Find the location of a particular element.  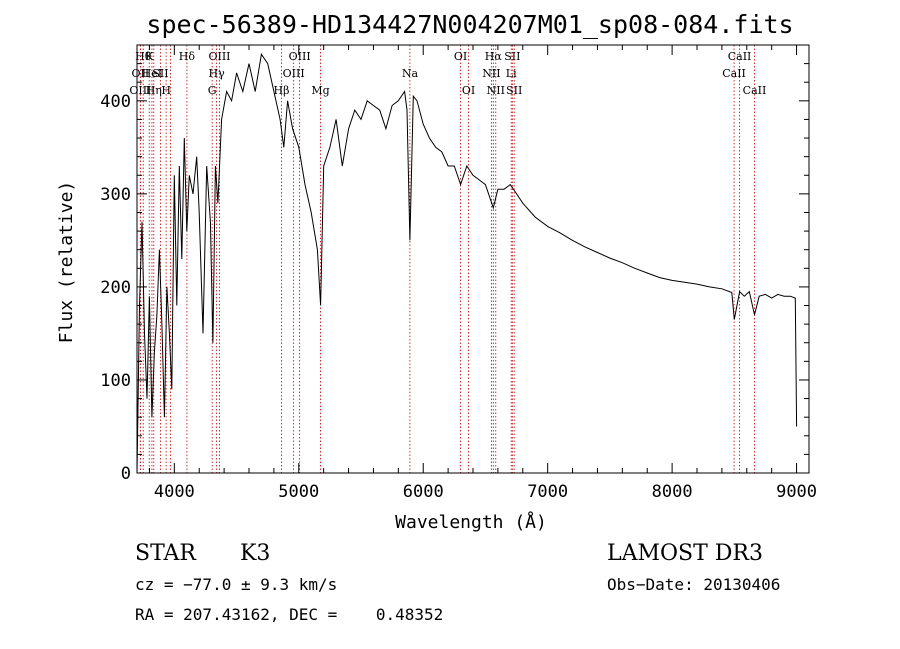

x-tick-label: 4000 is located at coordinates (174, 492).